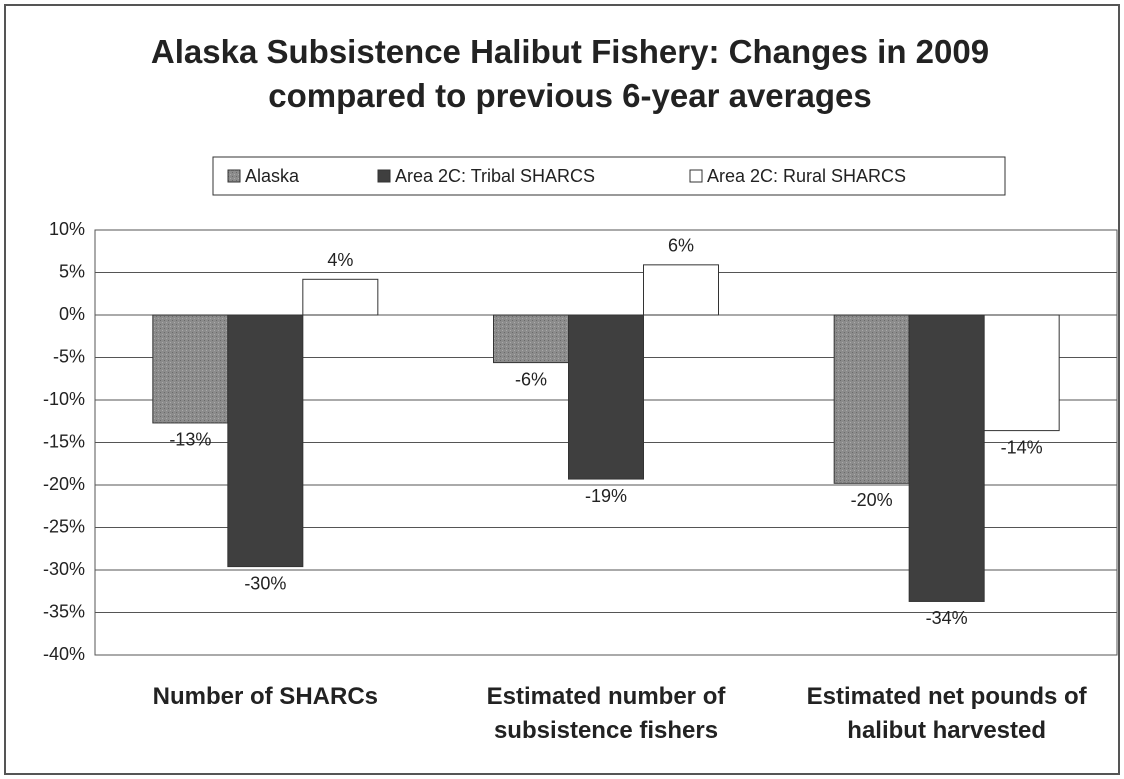 This screenshot has height=779, width=1124. What do you see at coordinates (609, 176) in the screenshot?
I see `legend-box` at bounding box center [609, 176].